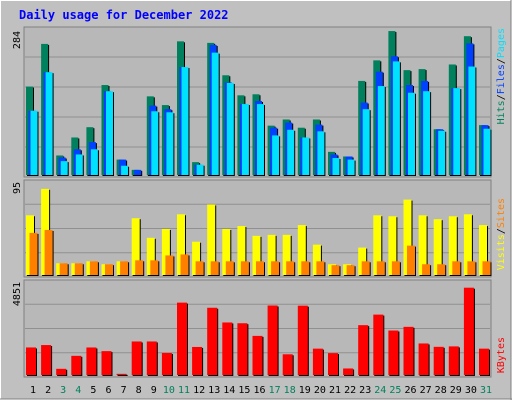 This screenshot has height=400, width=512. I want to click on legend-item-hits: Hits, so click(501, 112).